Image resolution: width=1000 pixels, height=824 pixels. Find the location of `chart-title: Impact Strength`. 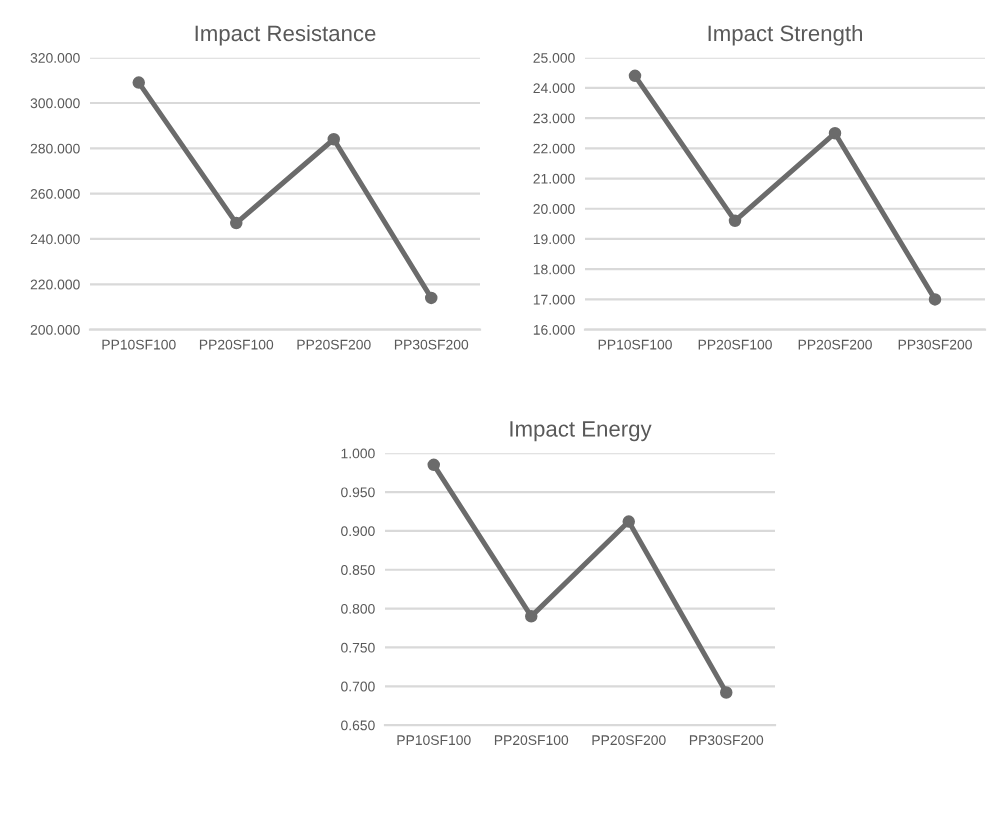

chart-title: Impact Strength is located at coordinates (785, 35).